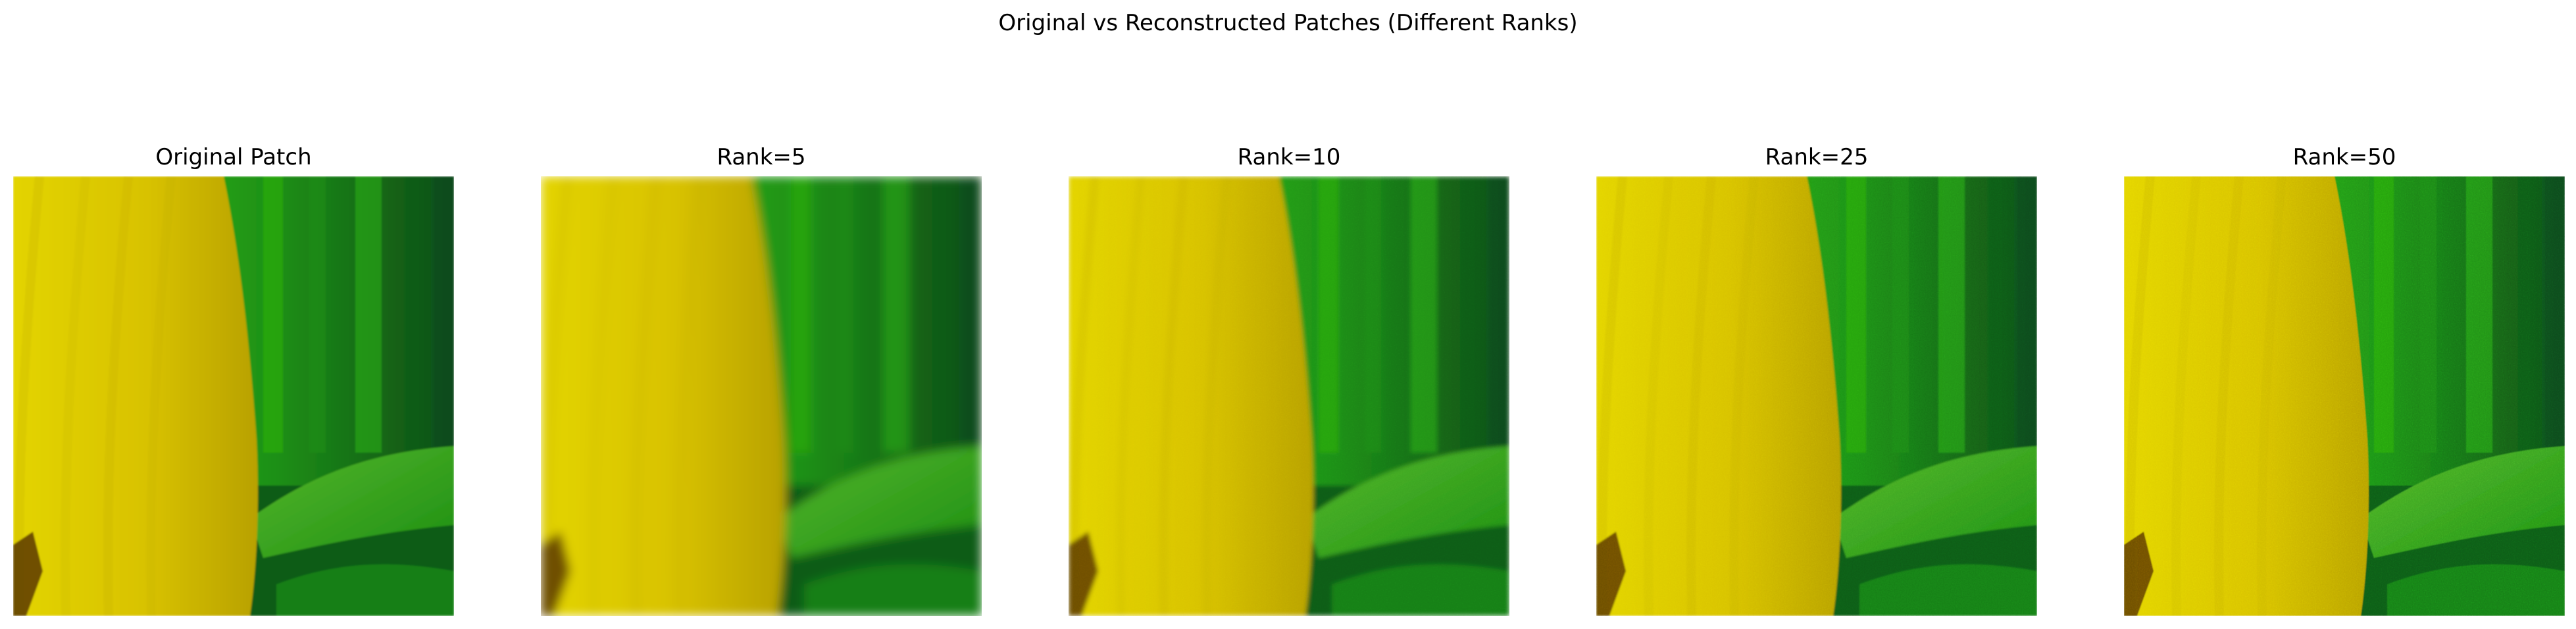 The image size is (2576, 629). I want to click on image-panel-original, so click(234, 396).